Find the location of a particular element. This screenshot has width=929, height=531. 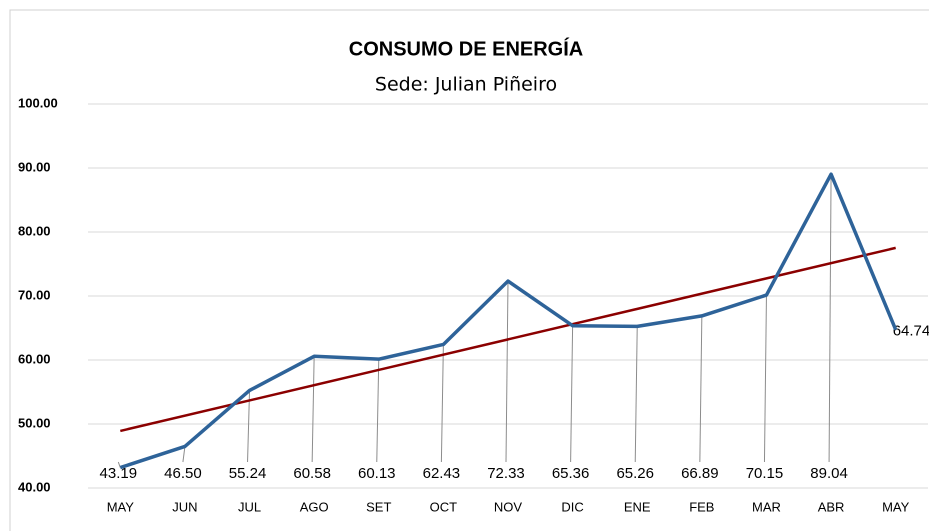

x-tick-label: SET is located at coordinates (378, 506).